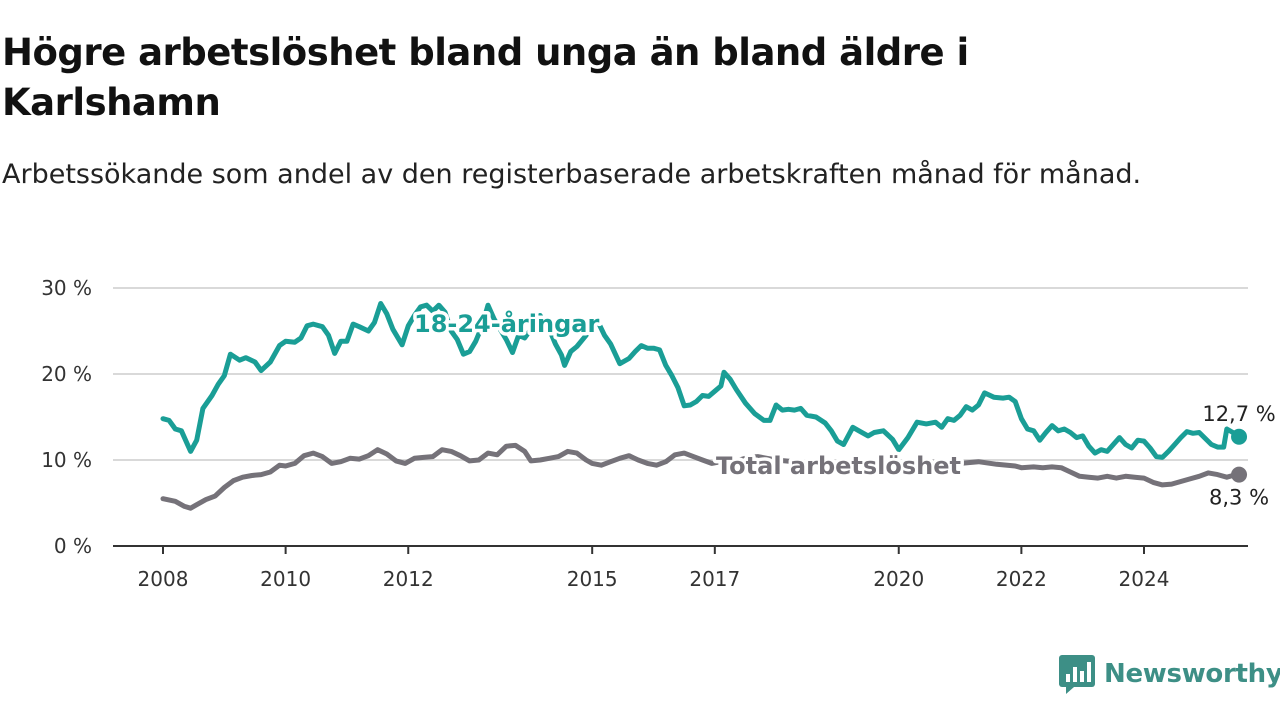 The height and width of the screenshot is (720, 1280). What do you see at coordinates (714, 578) in the screenshot?
I see `x-tick-label: 2017` at bounding box center [714, 578].